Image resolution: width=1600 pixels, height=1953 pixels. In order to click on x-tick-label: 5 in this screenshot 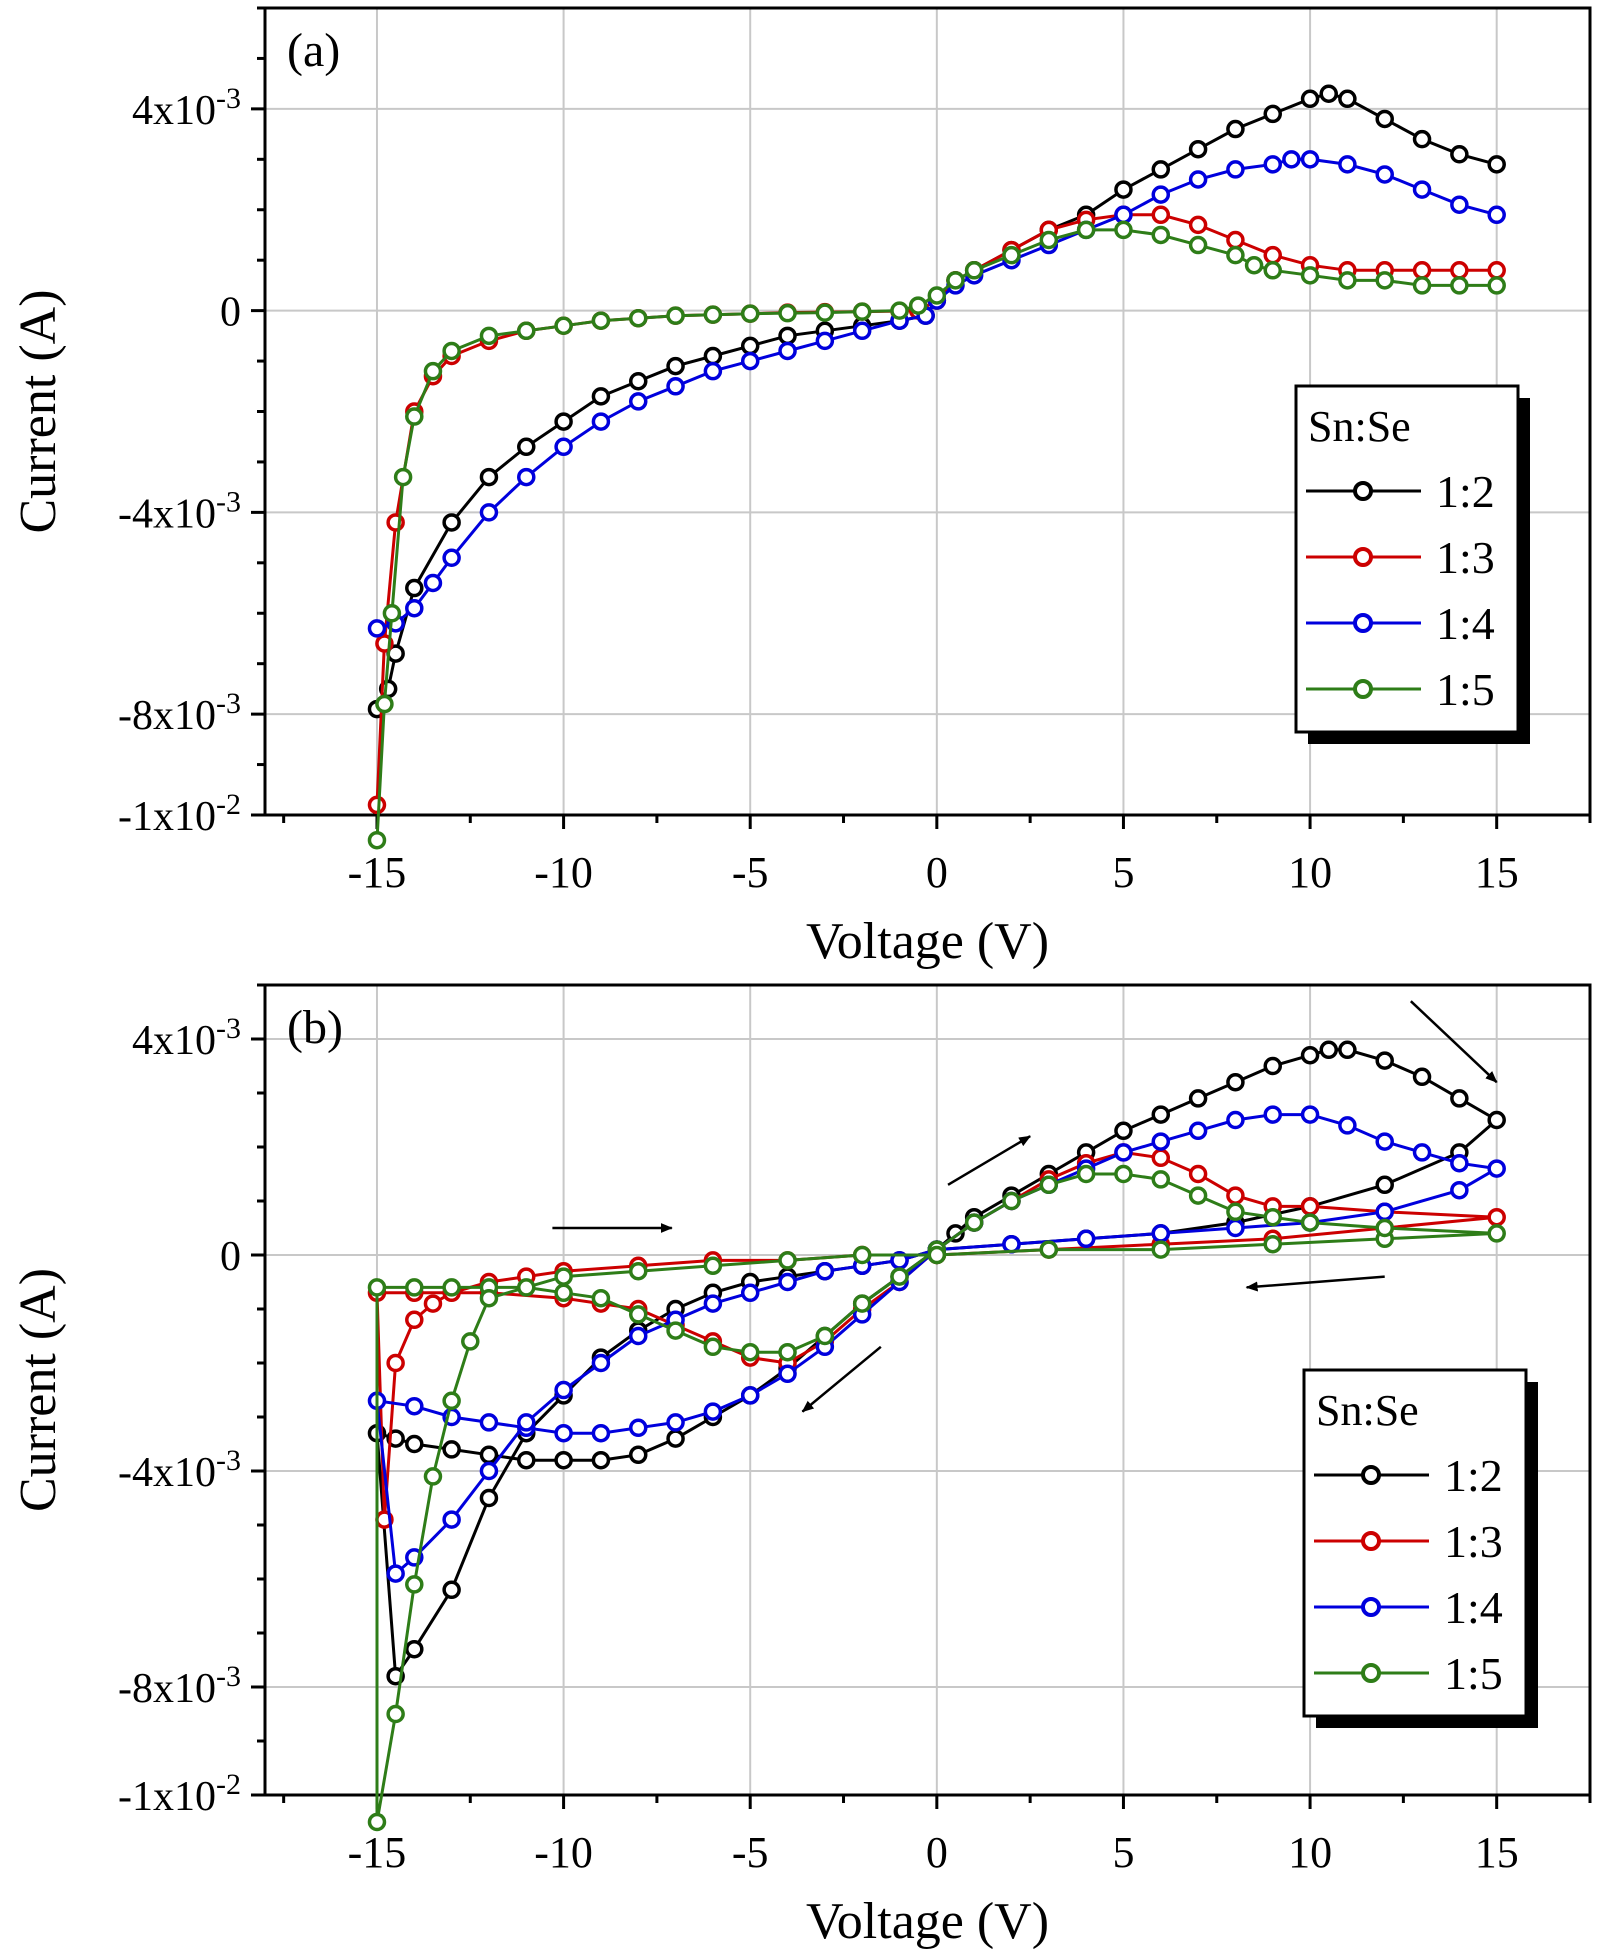, I will do `click(1123, 1852)`.